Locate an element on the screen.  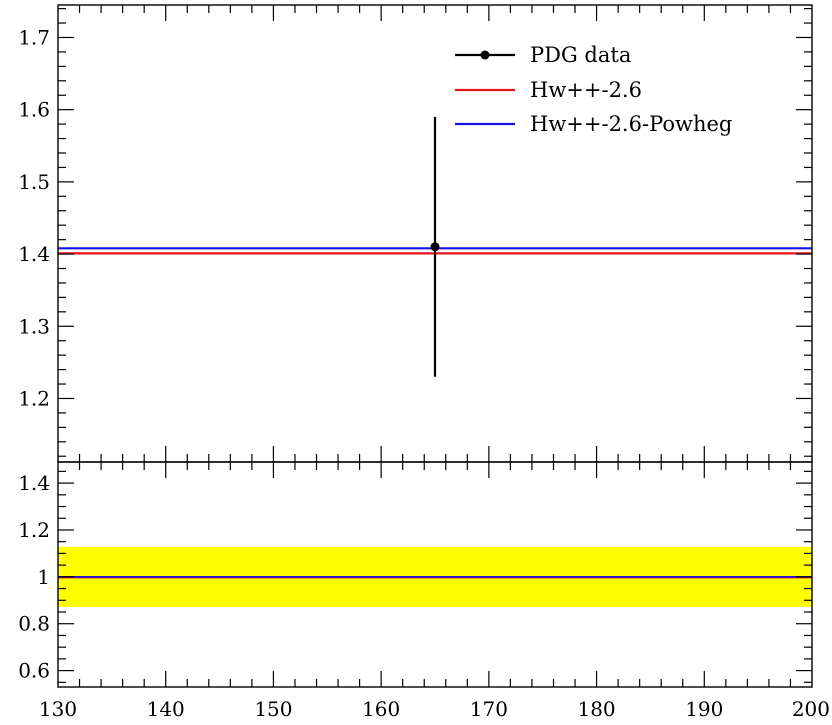
x-tick-label: 160 is located at coordinates (381, 709).